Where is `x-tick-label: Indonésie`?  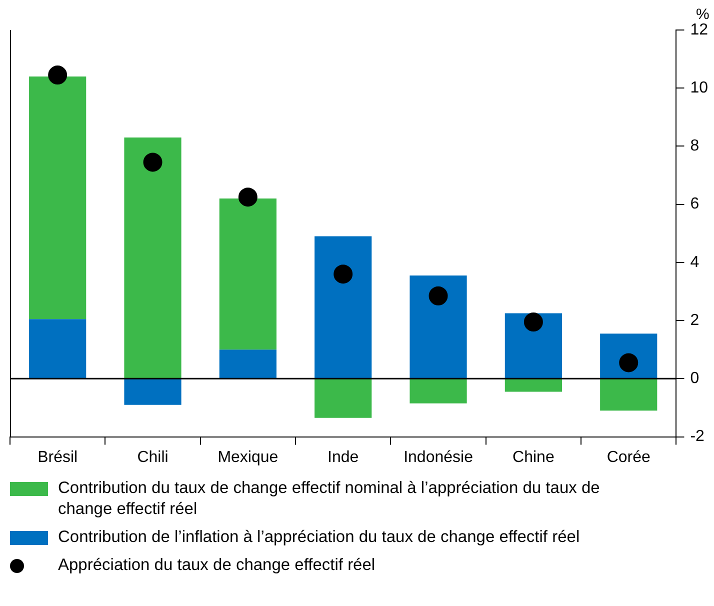
x-tick-label: Indonésie is located at coordinates (439, 457).